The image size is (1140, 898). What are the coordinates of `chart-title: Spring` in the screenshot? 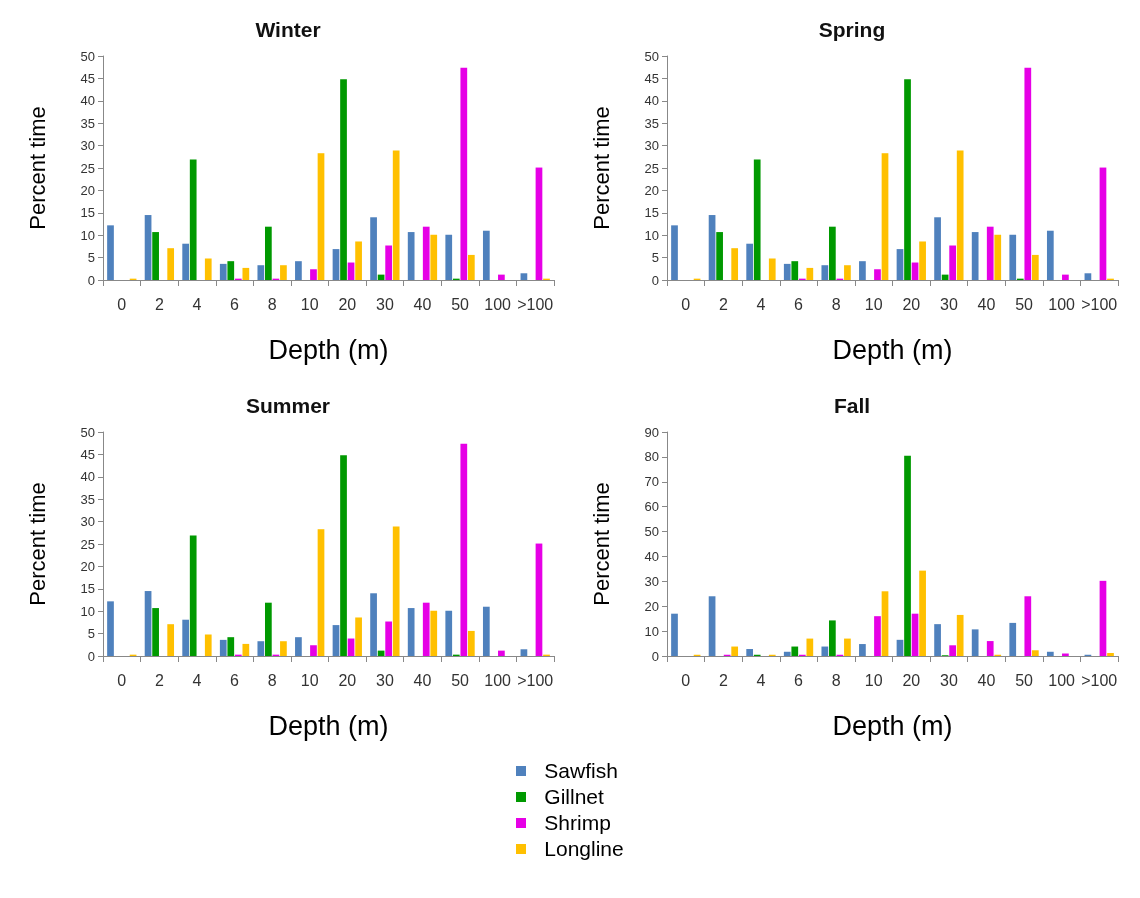 It's located at (852, 29).